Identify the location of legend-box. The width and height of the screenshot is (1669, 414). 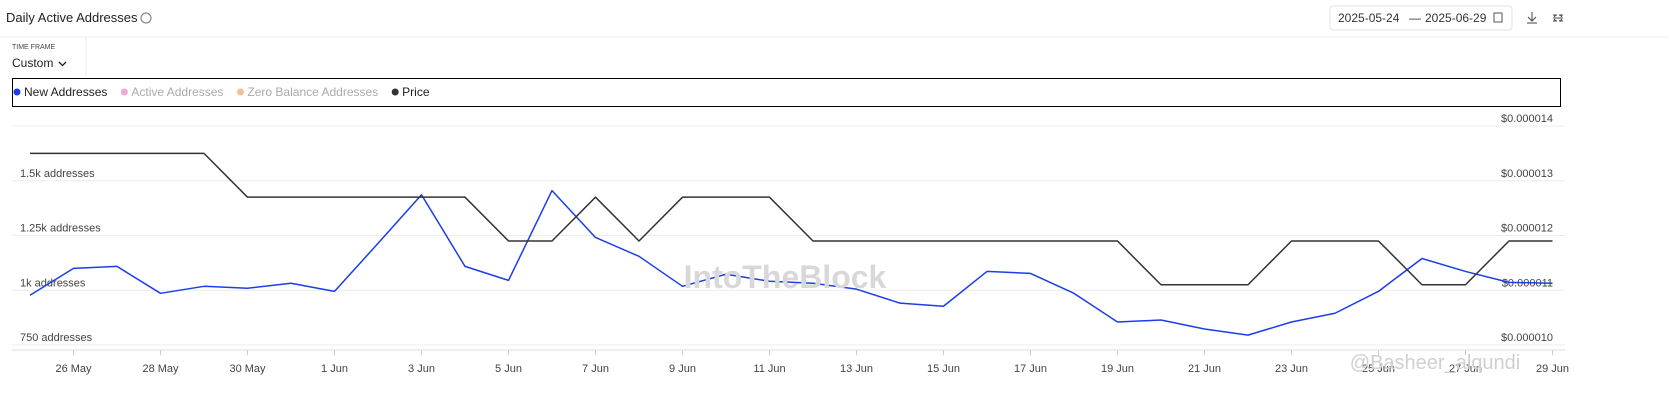
(786, 92).